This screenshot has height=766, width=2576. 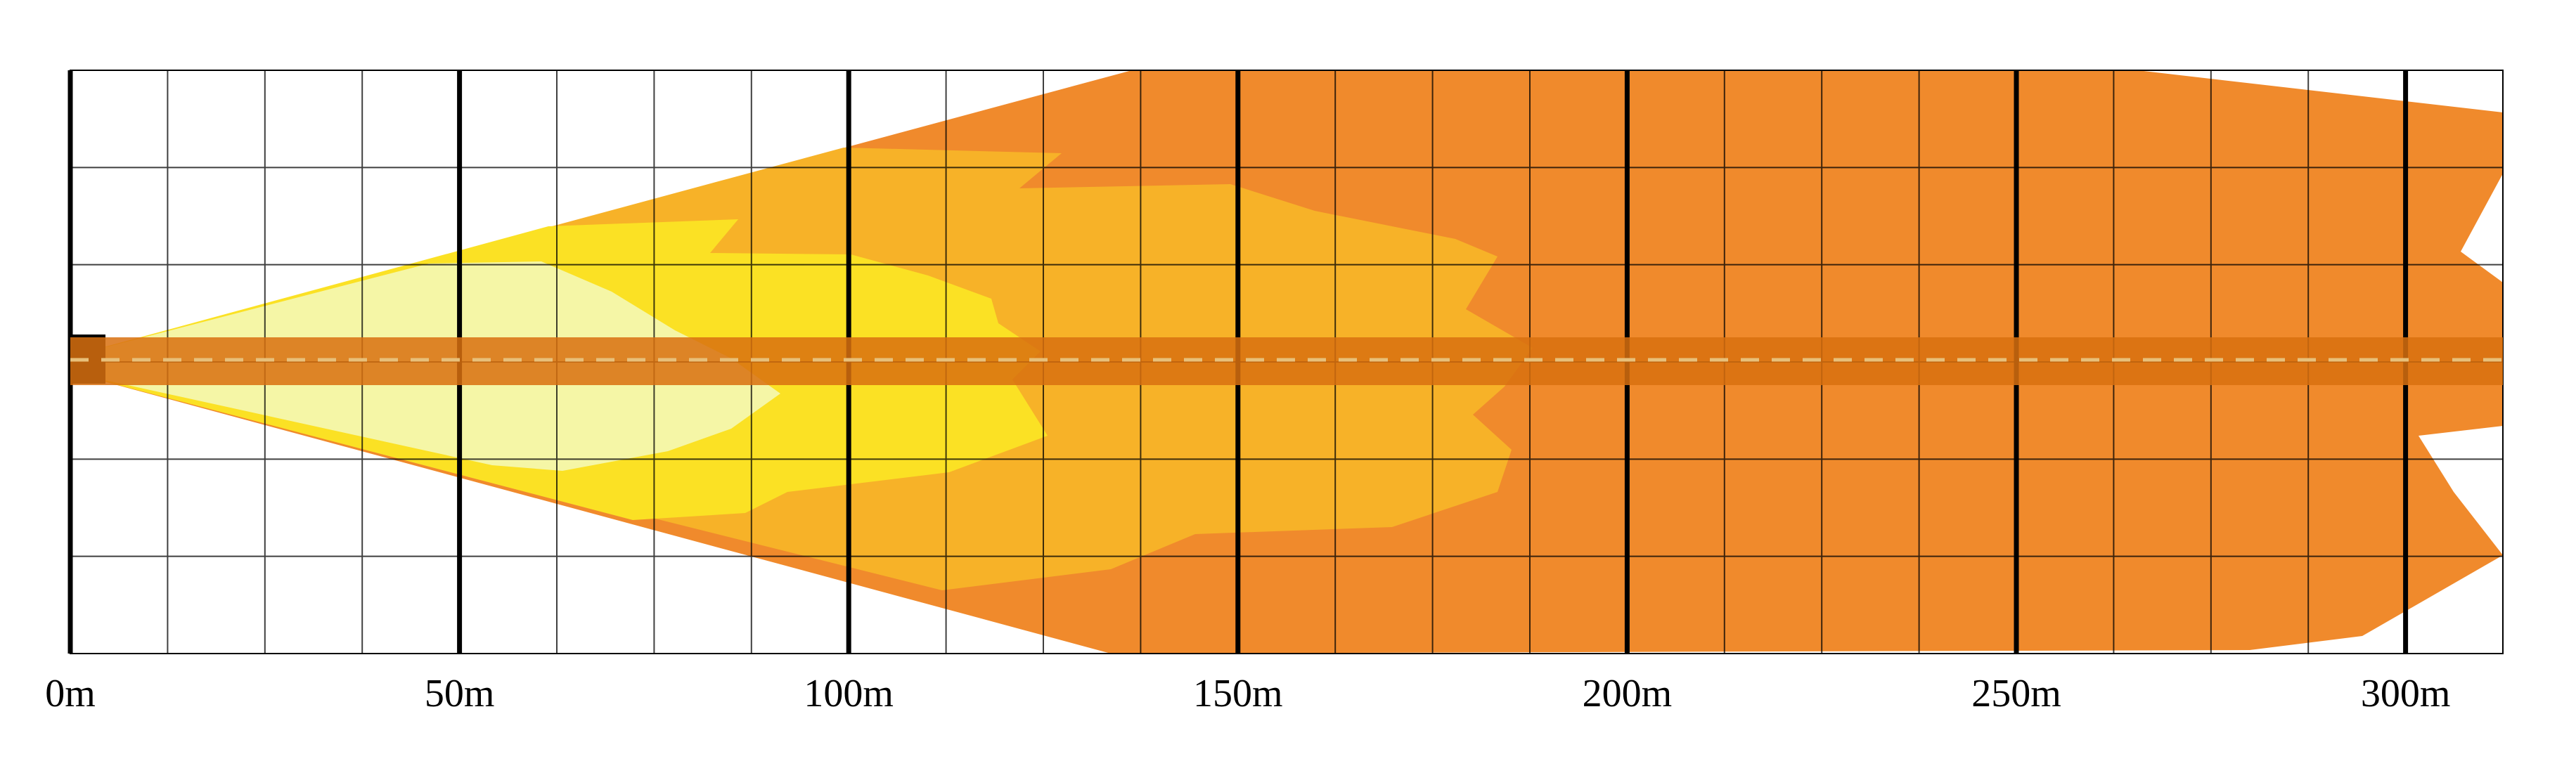 I want to click on x-tick-label: 0m, so click(x=70, y=693).